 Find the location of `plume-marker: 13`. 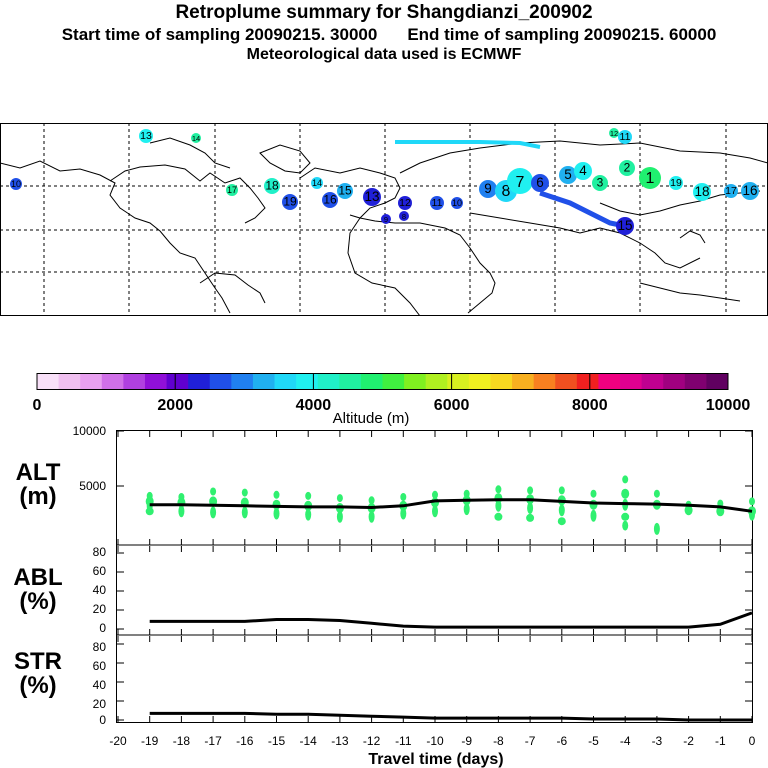

plume-marker: 13 is located at coordinates (146, 136).